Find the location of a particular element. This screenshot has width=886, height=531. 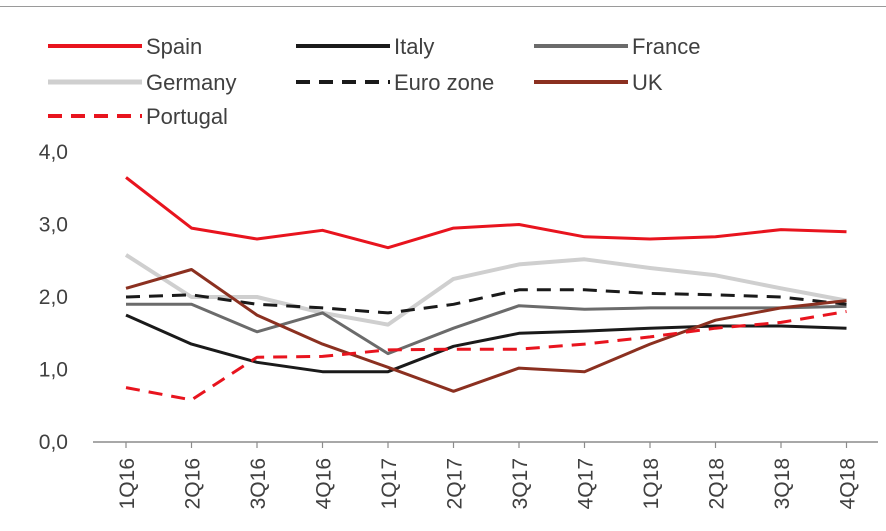

legend-label: Portugal is located at coordinates (187, 116).